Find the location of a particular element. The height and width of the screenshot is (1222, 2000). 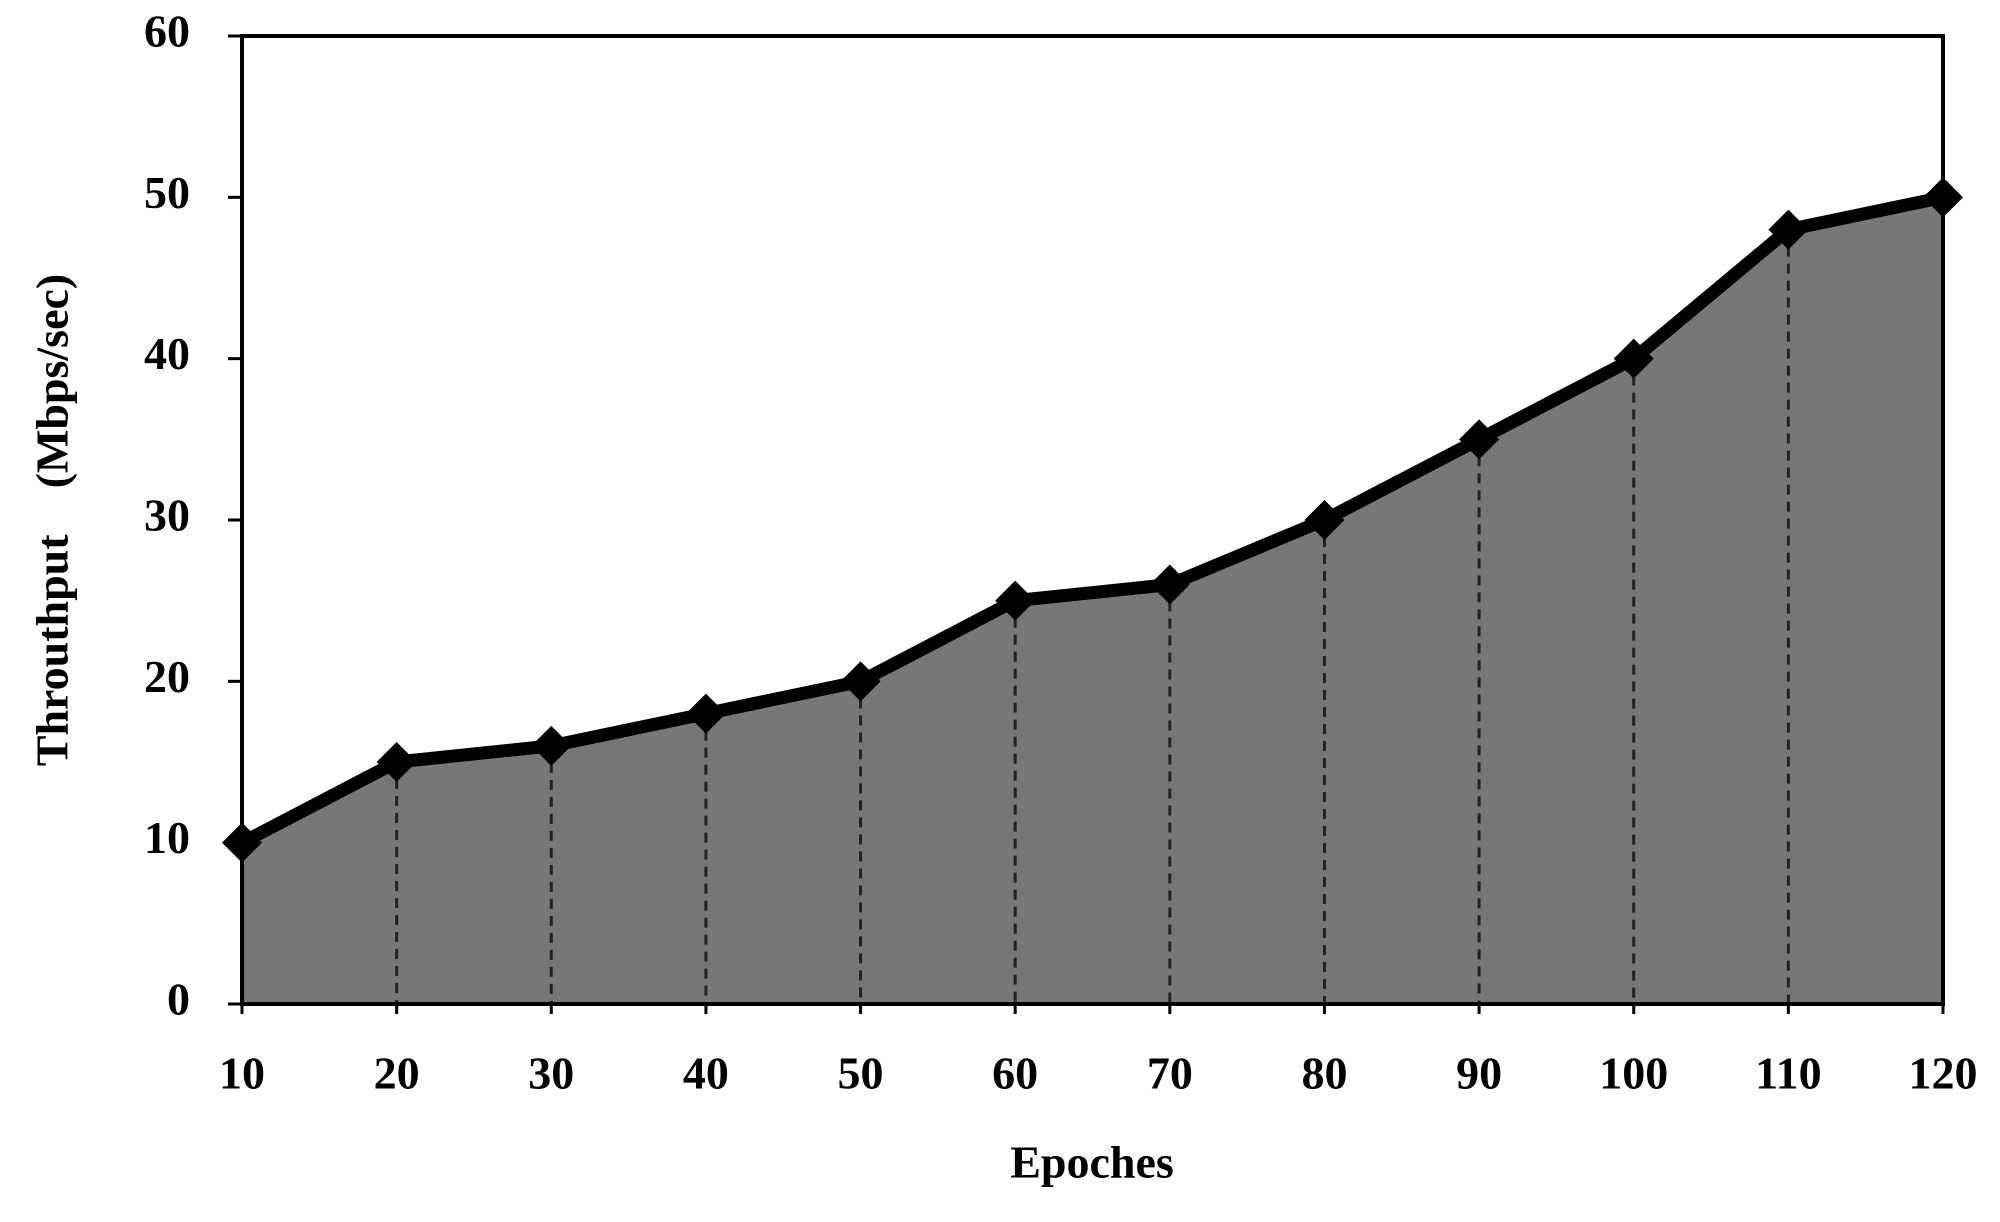

x-tick-label: 40 is located at coordinates (706, 1073).